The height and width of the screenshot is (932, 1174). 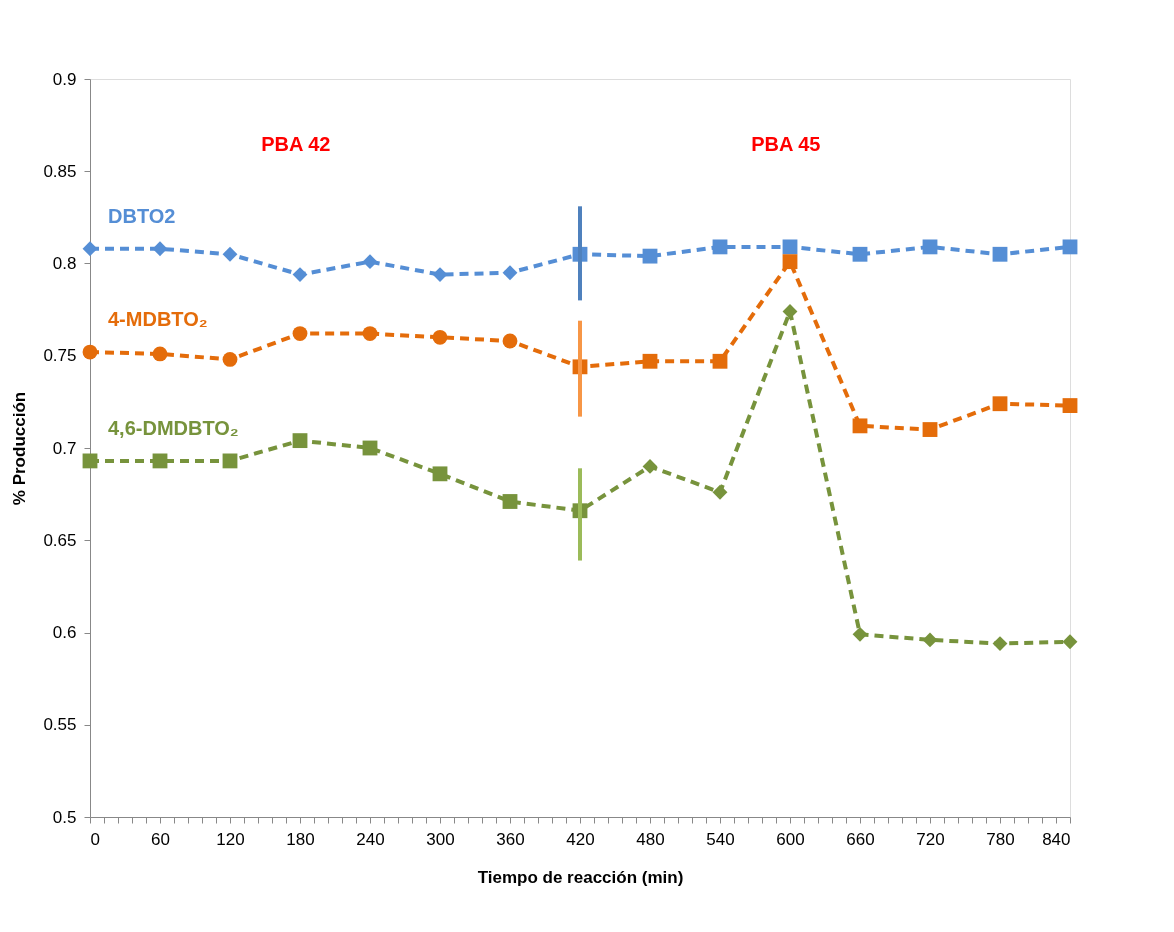 I want to click on x-tick-label: 660, so click(x=860, y=839).